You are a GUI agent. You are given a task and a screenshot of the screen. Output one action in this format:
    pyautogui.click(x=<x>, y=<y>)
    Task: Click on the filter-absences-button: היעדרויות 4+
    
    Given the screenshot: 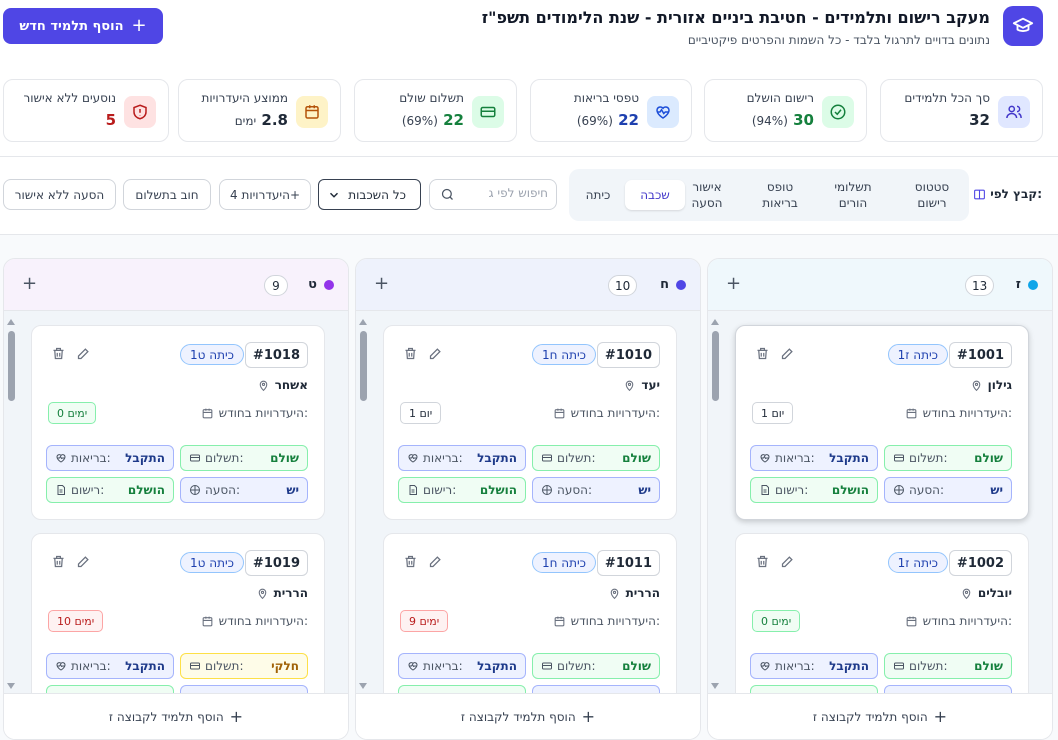 What is the action you would take?
    pyautogui.click(x=265, y=194)
    